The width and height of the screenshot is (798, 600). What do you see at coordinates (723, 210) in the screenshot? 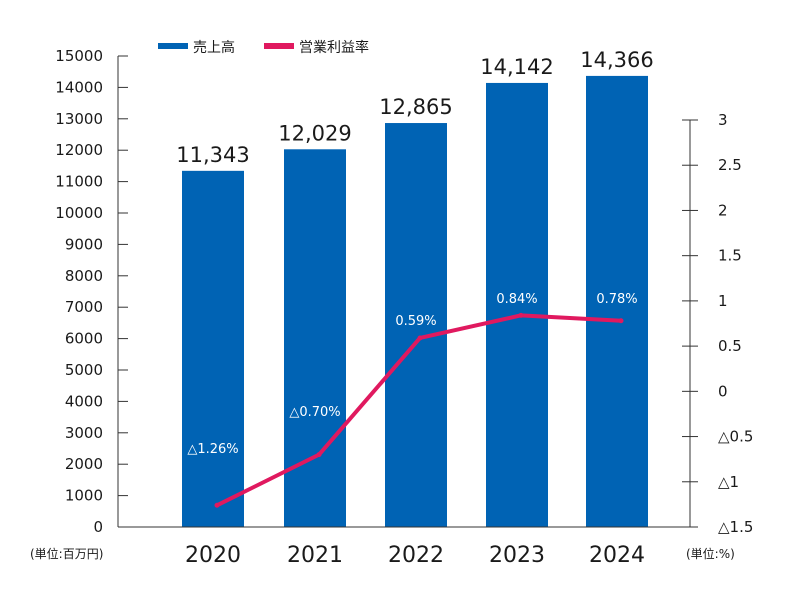
I see `right-tick-label: 2` at bounding box center [723, 210].